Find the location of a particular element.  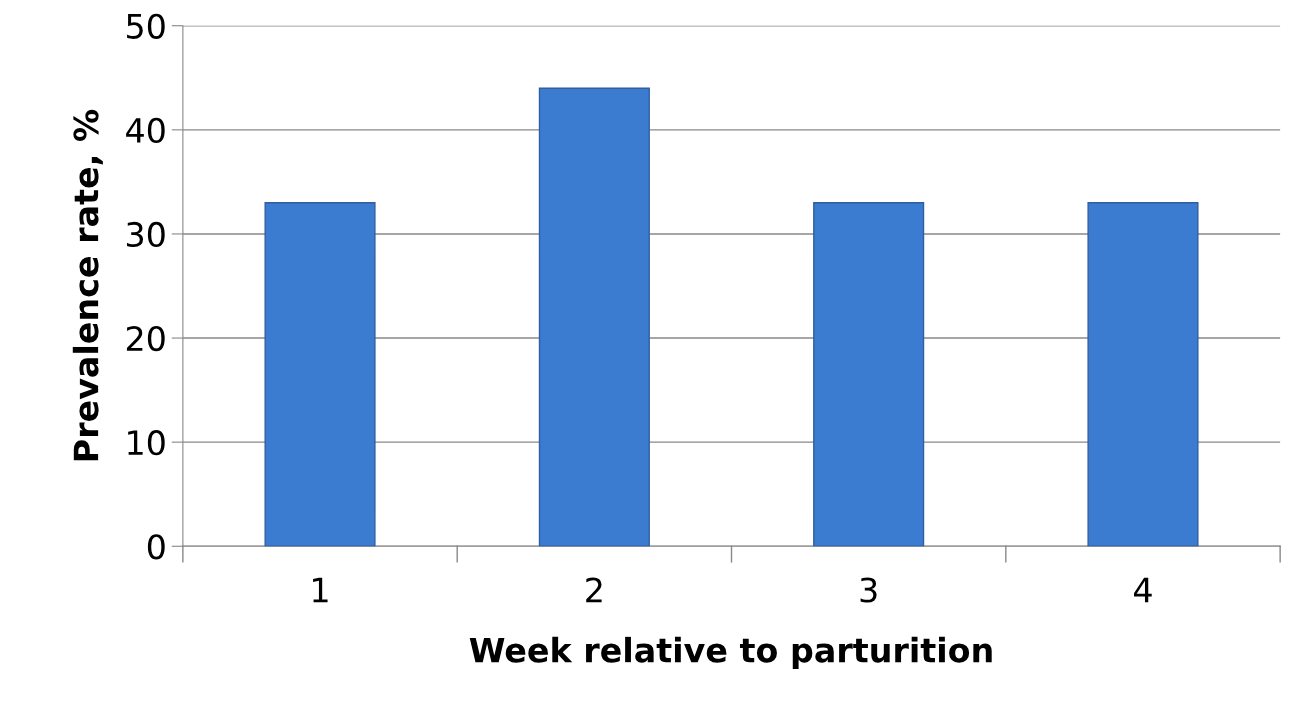

y-tick-label: 20 is located at coordinates (145, 338).